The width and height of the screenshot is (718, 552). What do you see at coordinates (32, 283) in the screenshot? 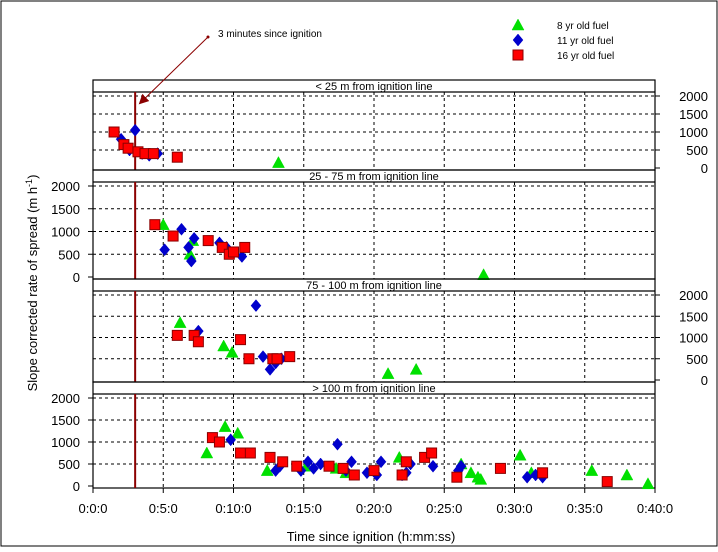
I see `y-axis-title: Slope corrected rate of spread (m h-1)` at bounding box center [32, 283].